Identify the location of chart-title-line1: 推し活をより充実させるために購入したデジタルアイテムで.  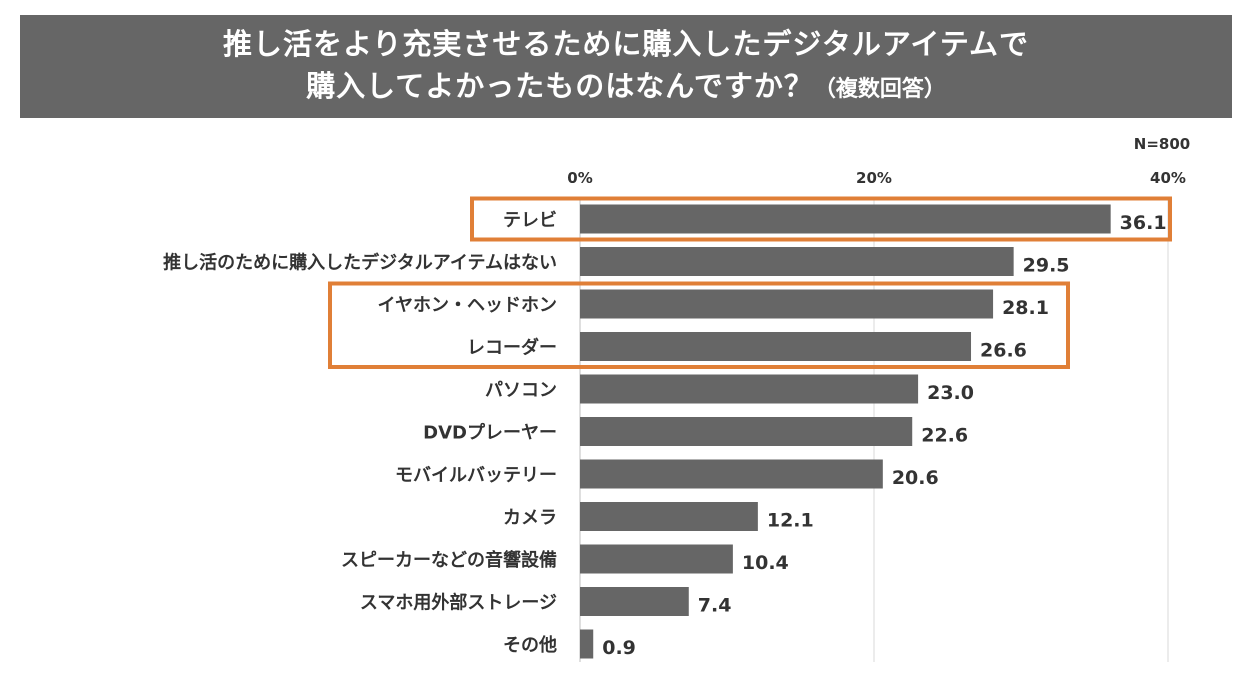
(626, 43).